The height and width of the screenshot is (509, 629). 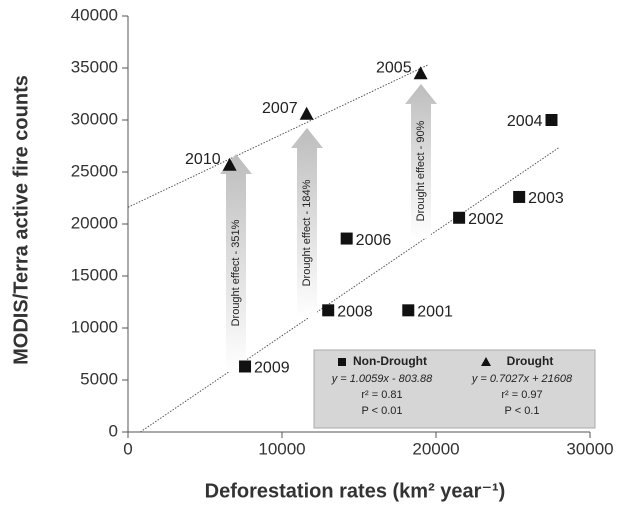 What do you see at coordinates (390, 361) in the screenshot?
I see `legend-name: Non-Drought` at bounding box center [390, 361].